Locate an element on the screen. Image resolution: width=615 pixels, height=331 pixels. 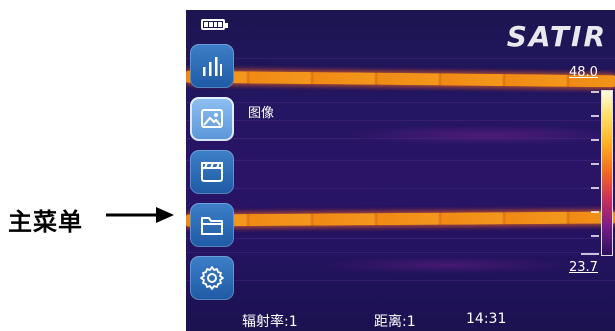
menu-button-video is located at coordinates (212, 172).